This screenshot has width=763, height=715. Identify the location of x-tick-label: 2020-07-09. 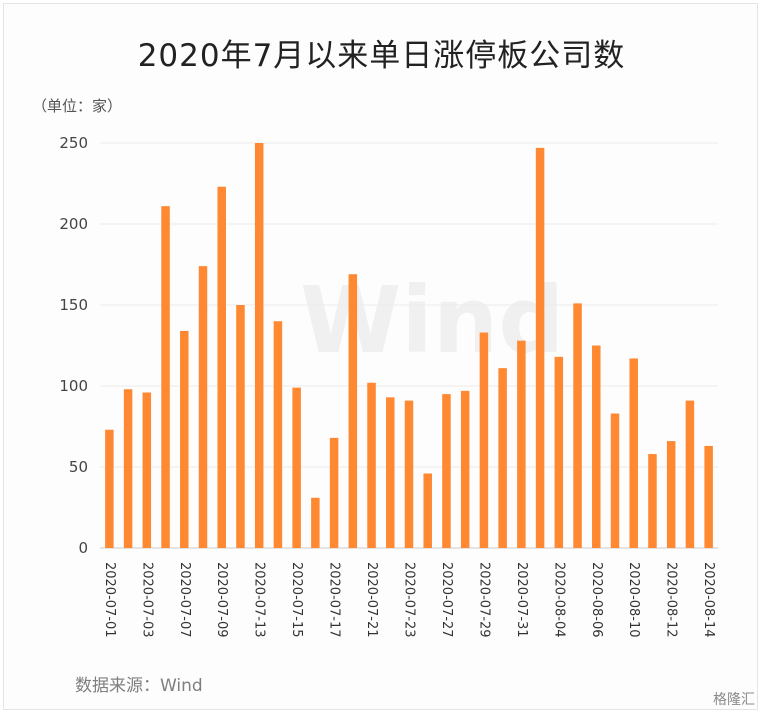
(221, 600).